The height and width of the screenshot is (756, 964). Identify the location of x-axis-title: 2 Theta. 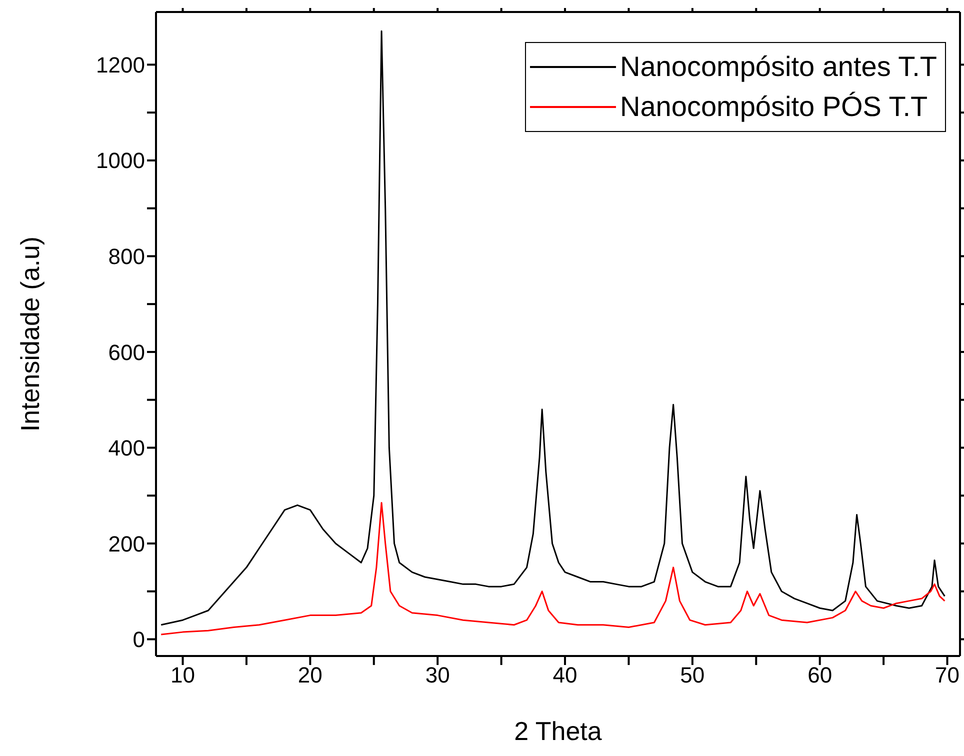
(558, 731).